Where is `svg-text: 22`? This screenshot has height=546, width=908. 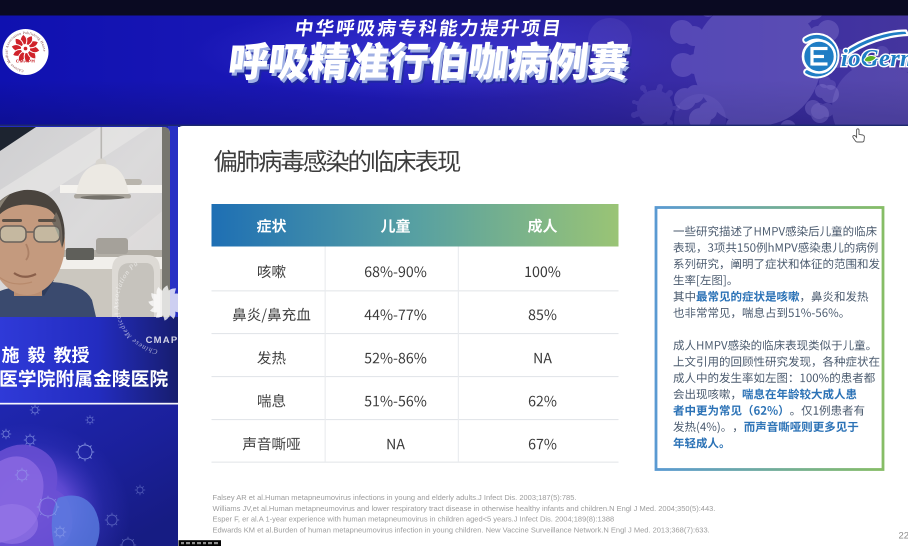
svg-text: 22 is located at coordinates (903, 536).